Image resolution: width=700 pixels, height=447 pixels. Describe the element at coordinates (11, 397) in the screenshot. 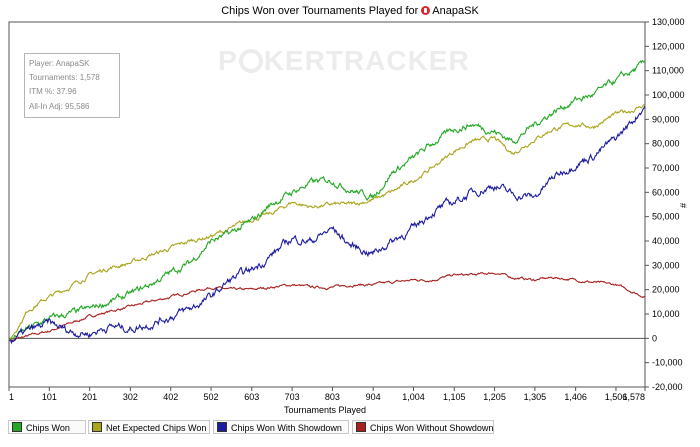

I see `x-tick-label: 1` at that location.